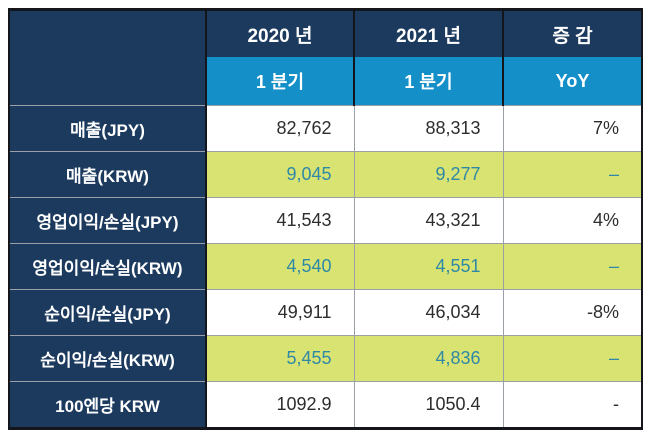  Describe the element at coordinates (108, 174) in the screenshot. I see `row-label: 매출(KRW)` at that location.